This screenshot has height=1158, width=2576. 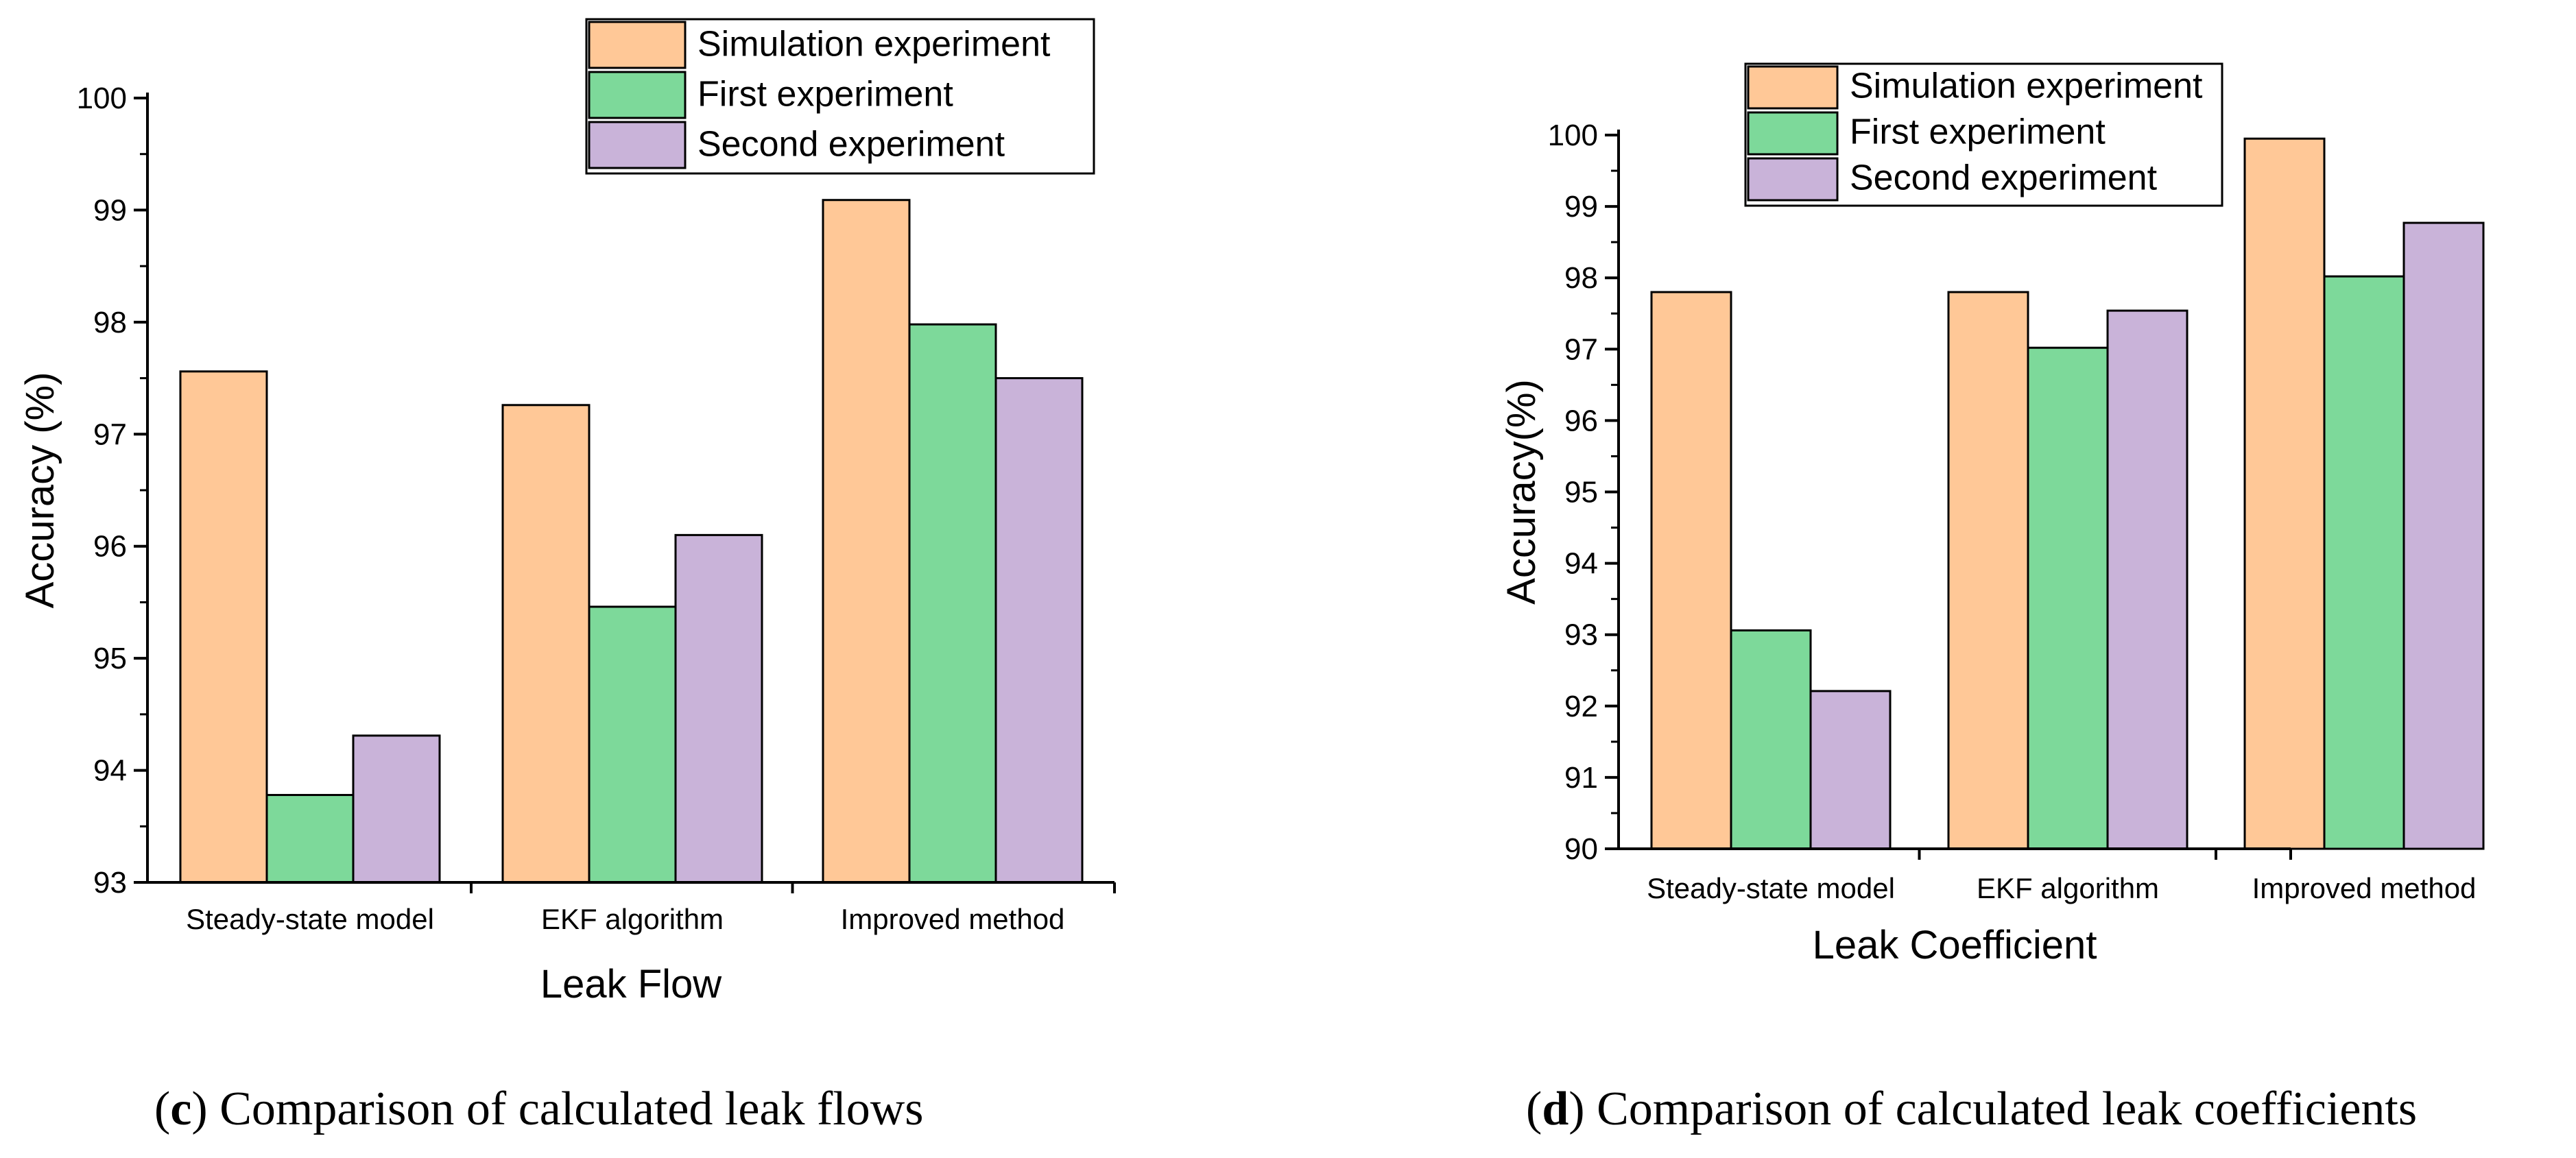 I want to click on y-tick-label: 90, so click(x=1581, y=849).